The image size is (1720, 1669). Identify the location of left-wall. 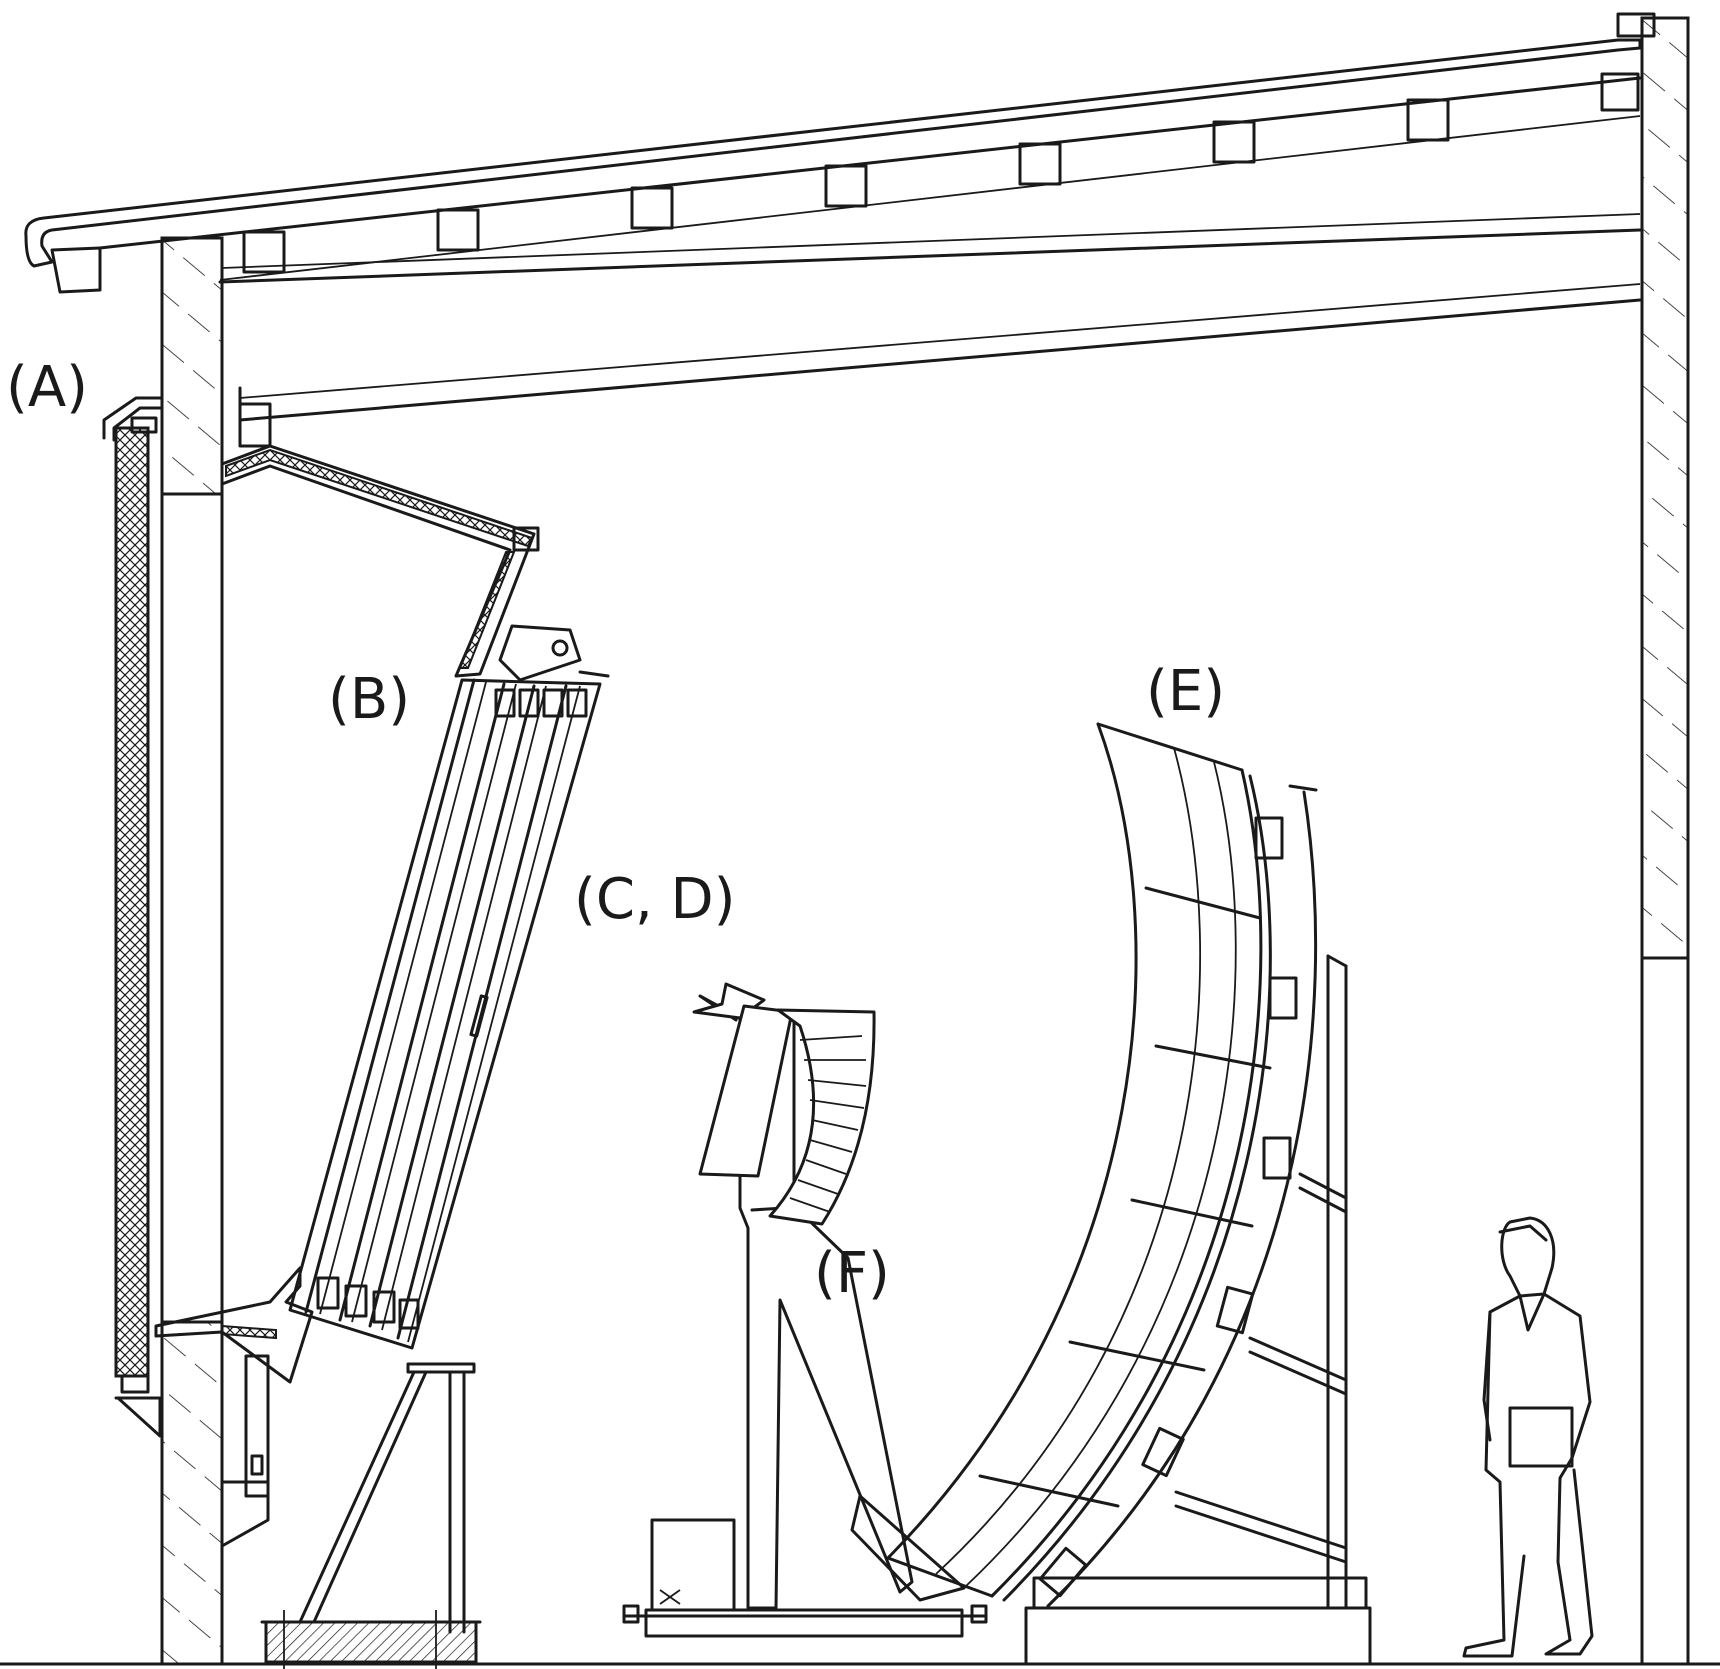
(192, 951).